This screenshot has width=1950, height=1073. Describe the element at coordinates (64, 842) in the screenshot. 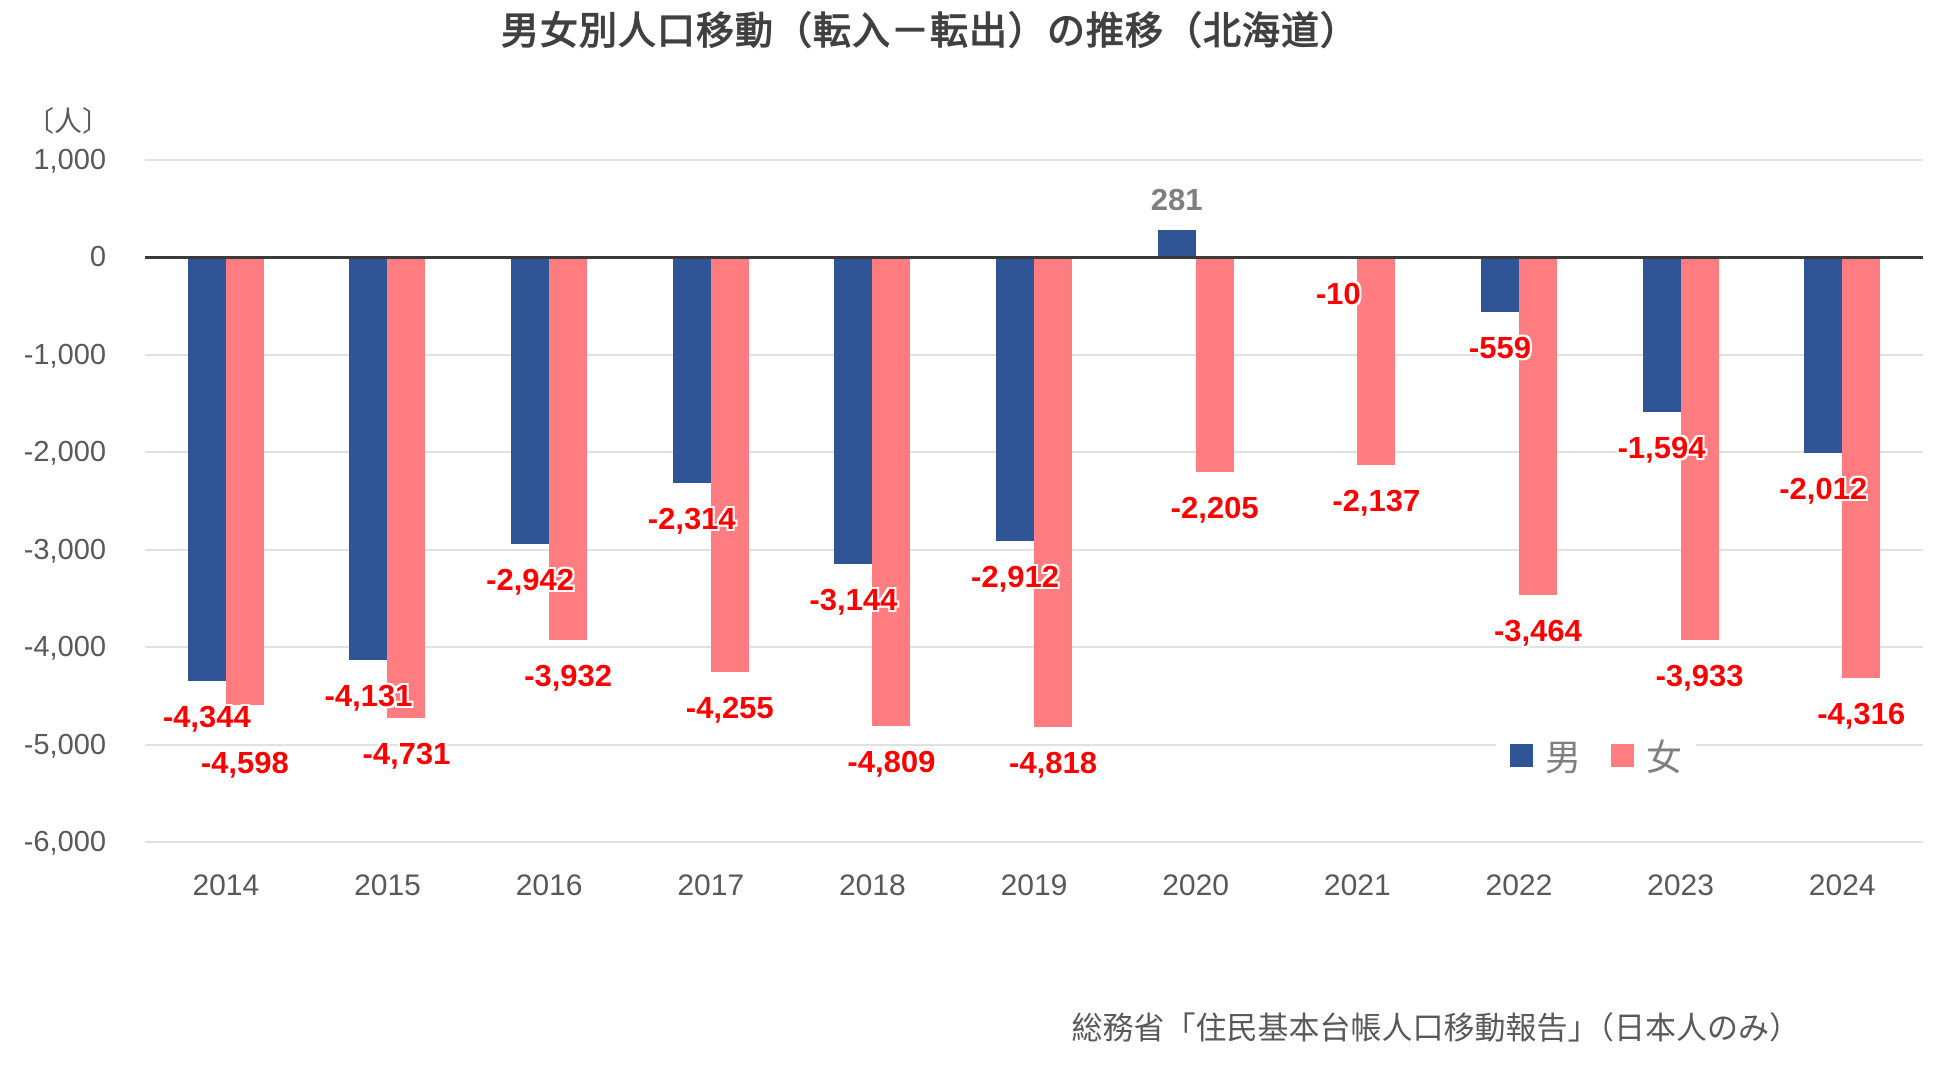

I see `y-tick-label--6000: -6,000` at that location.